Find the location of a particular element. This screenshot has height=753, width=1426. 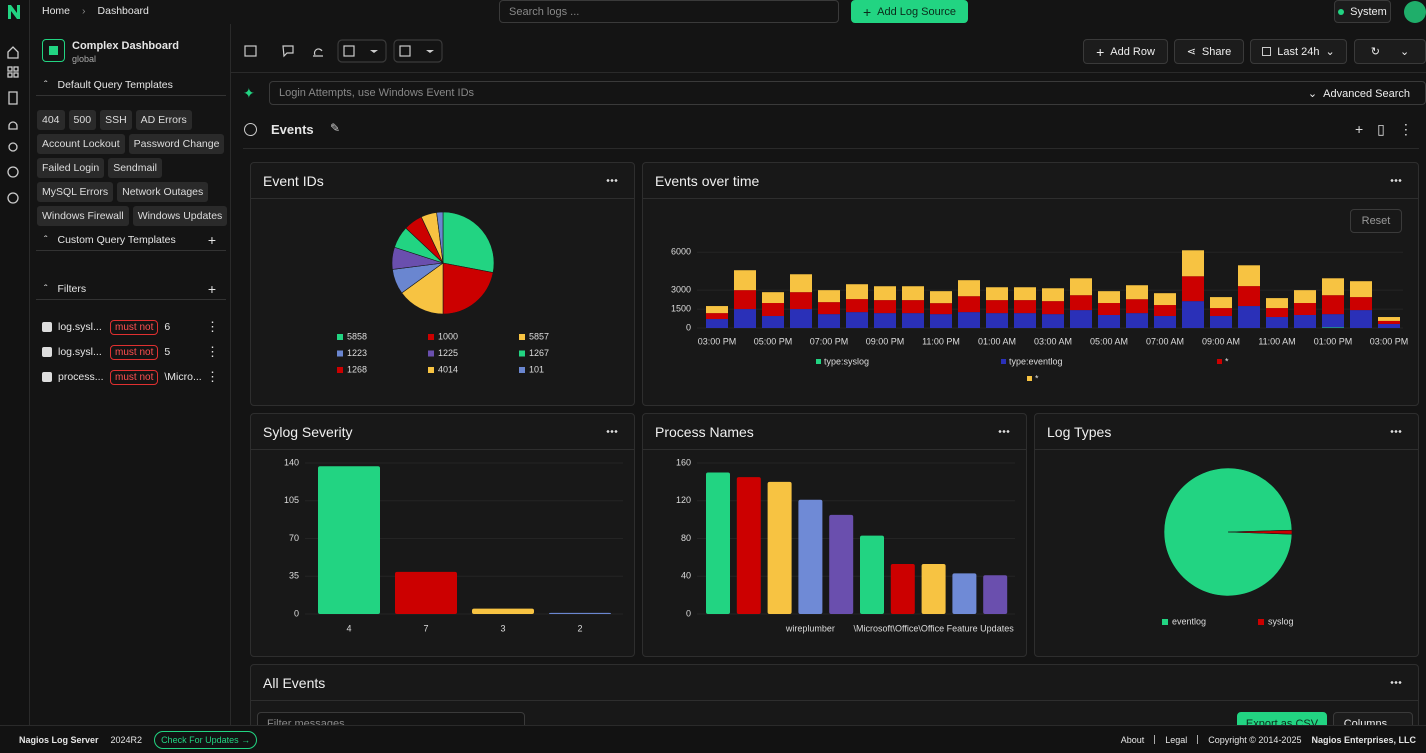

template-chip: Sendmail is located at coordinates (135, 168).